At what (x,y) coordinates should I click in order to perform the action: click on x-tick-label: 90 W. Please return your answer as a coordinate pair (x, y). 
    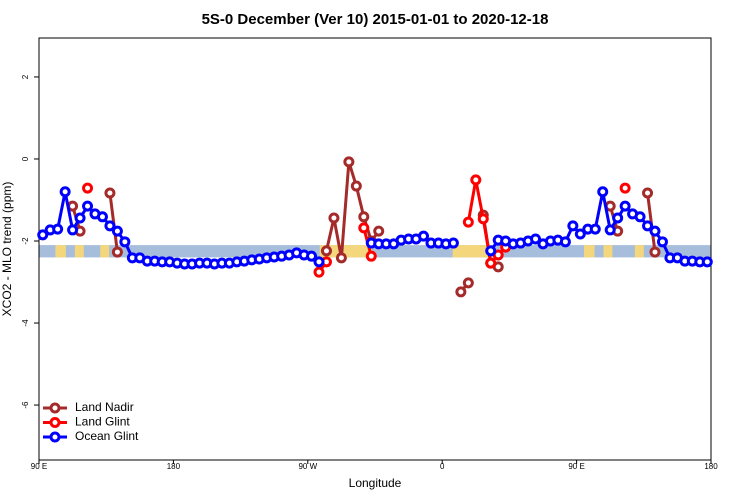
    Looking at the image, I should click on (307, 466).